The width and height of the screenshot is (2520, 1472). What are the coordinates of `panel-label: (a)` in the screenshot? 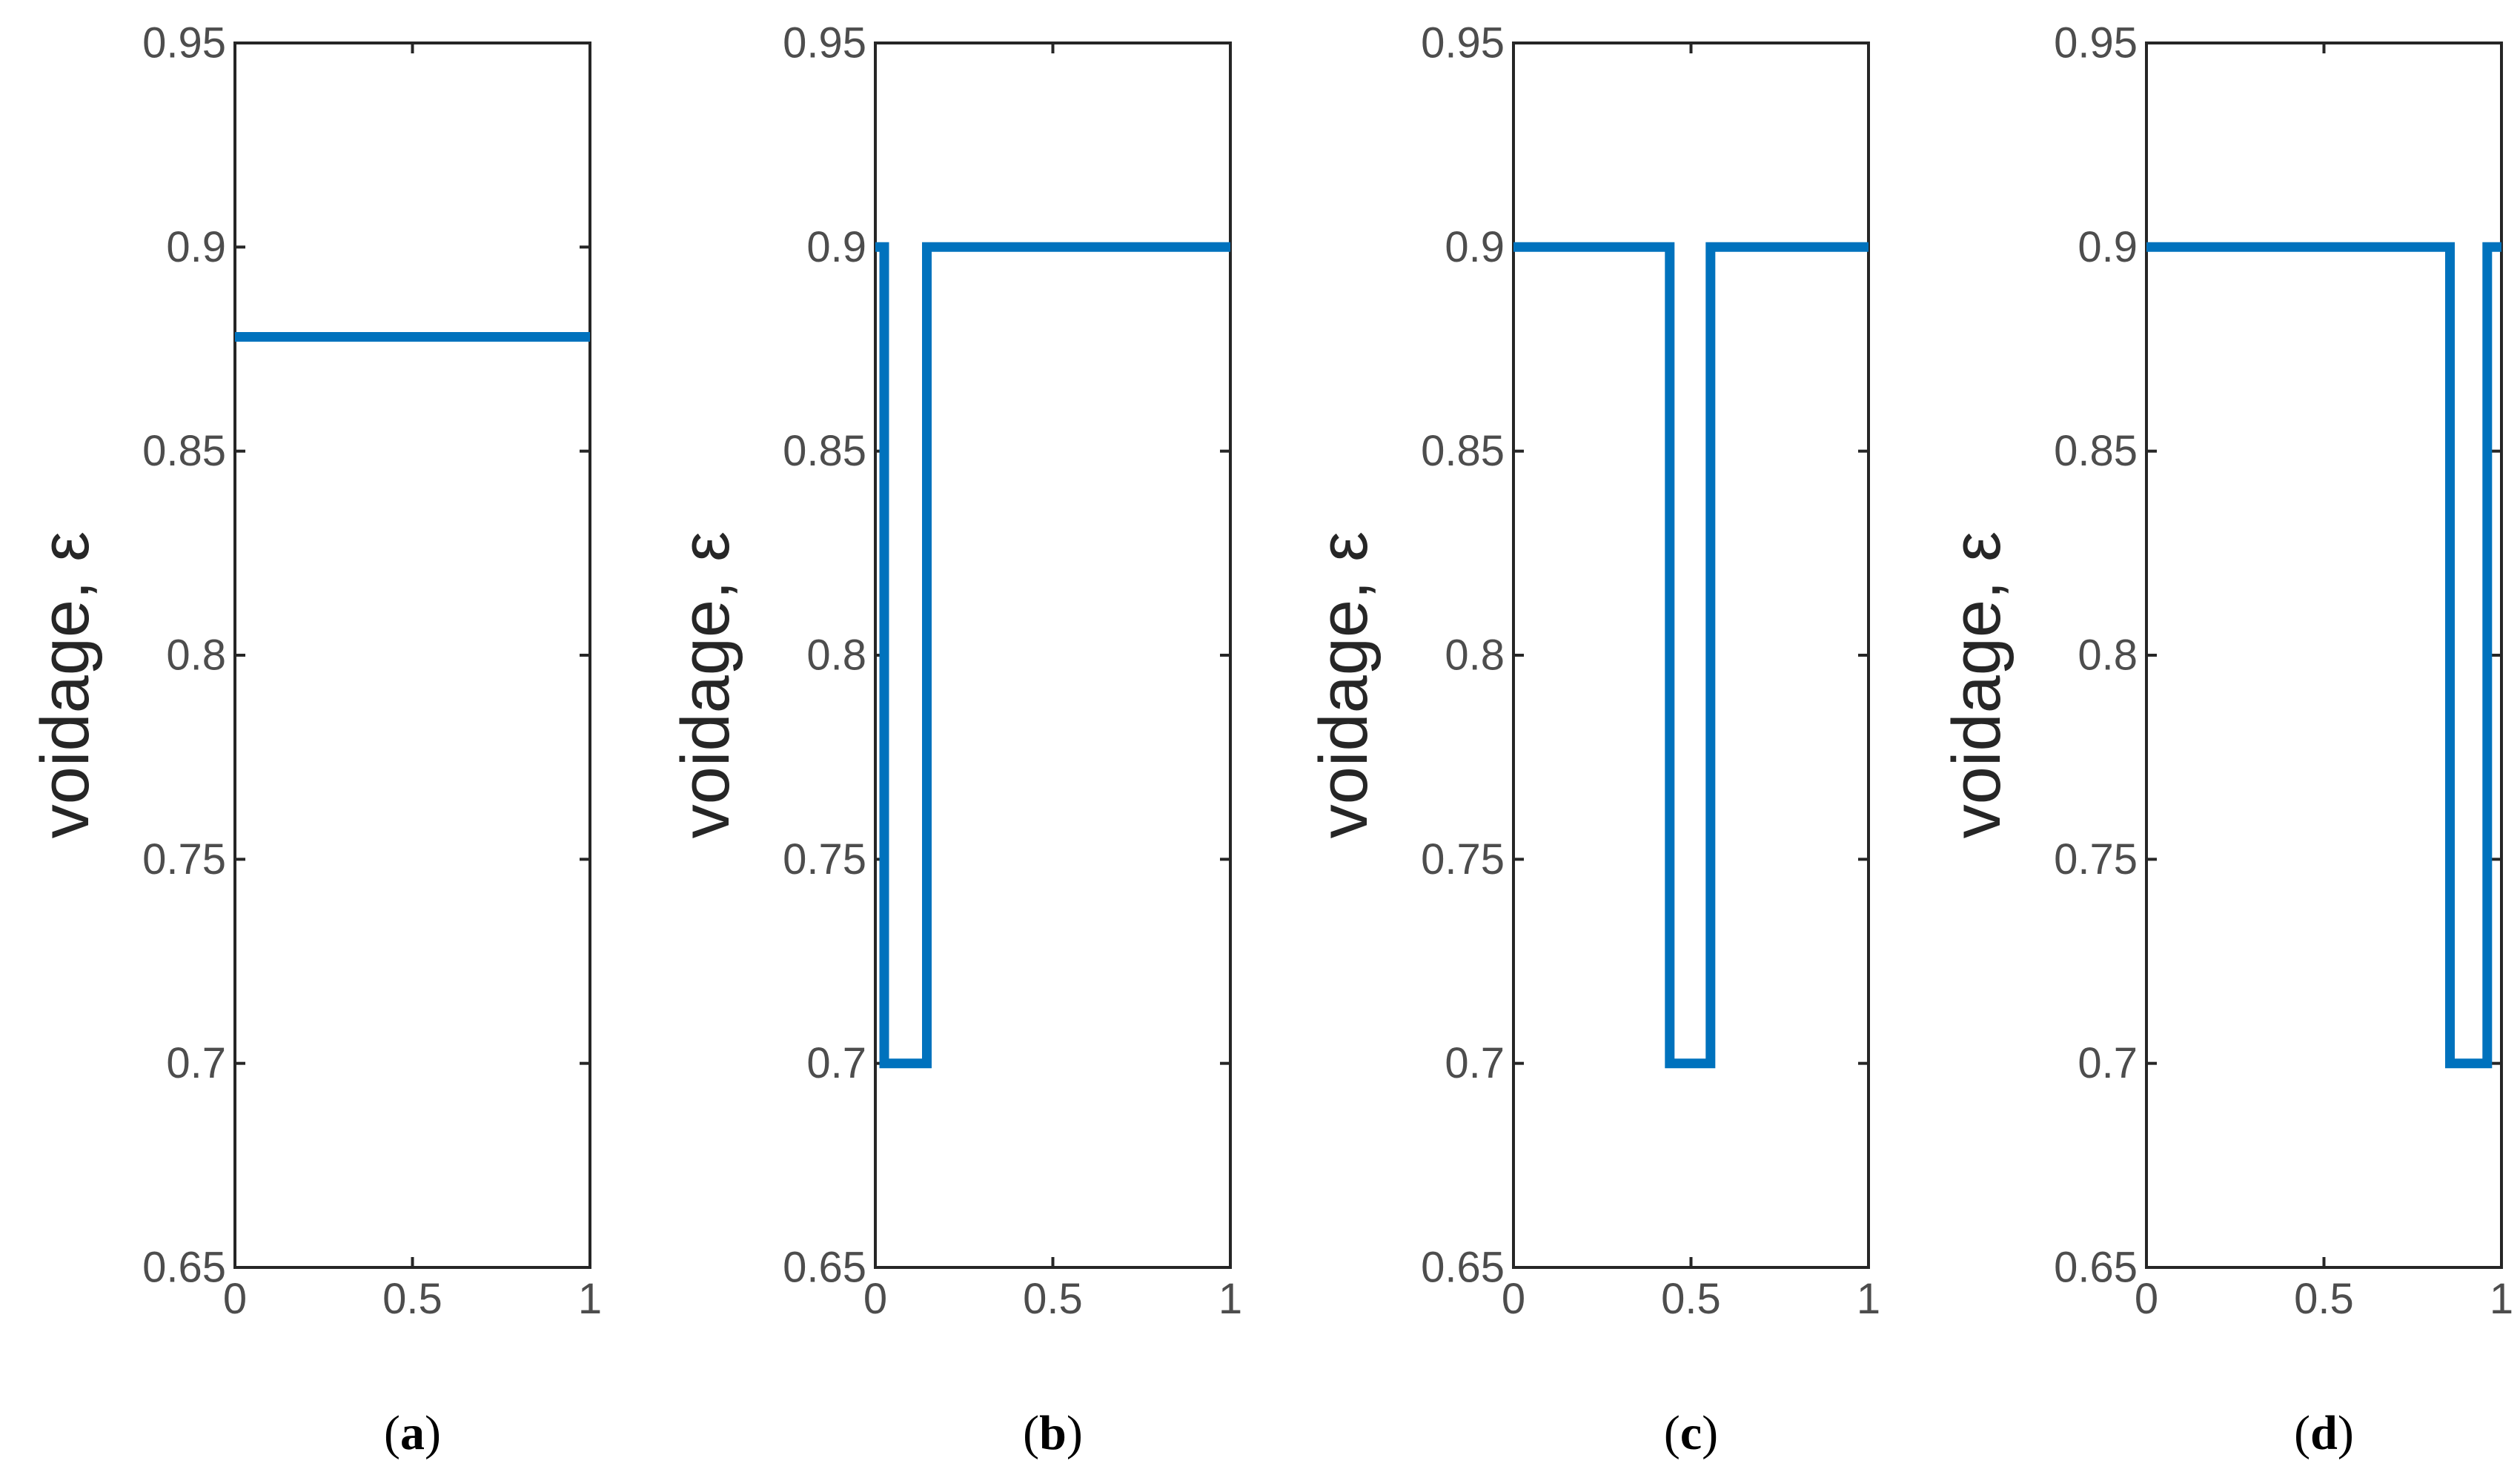 It's located at (412, 1433).